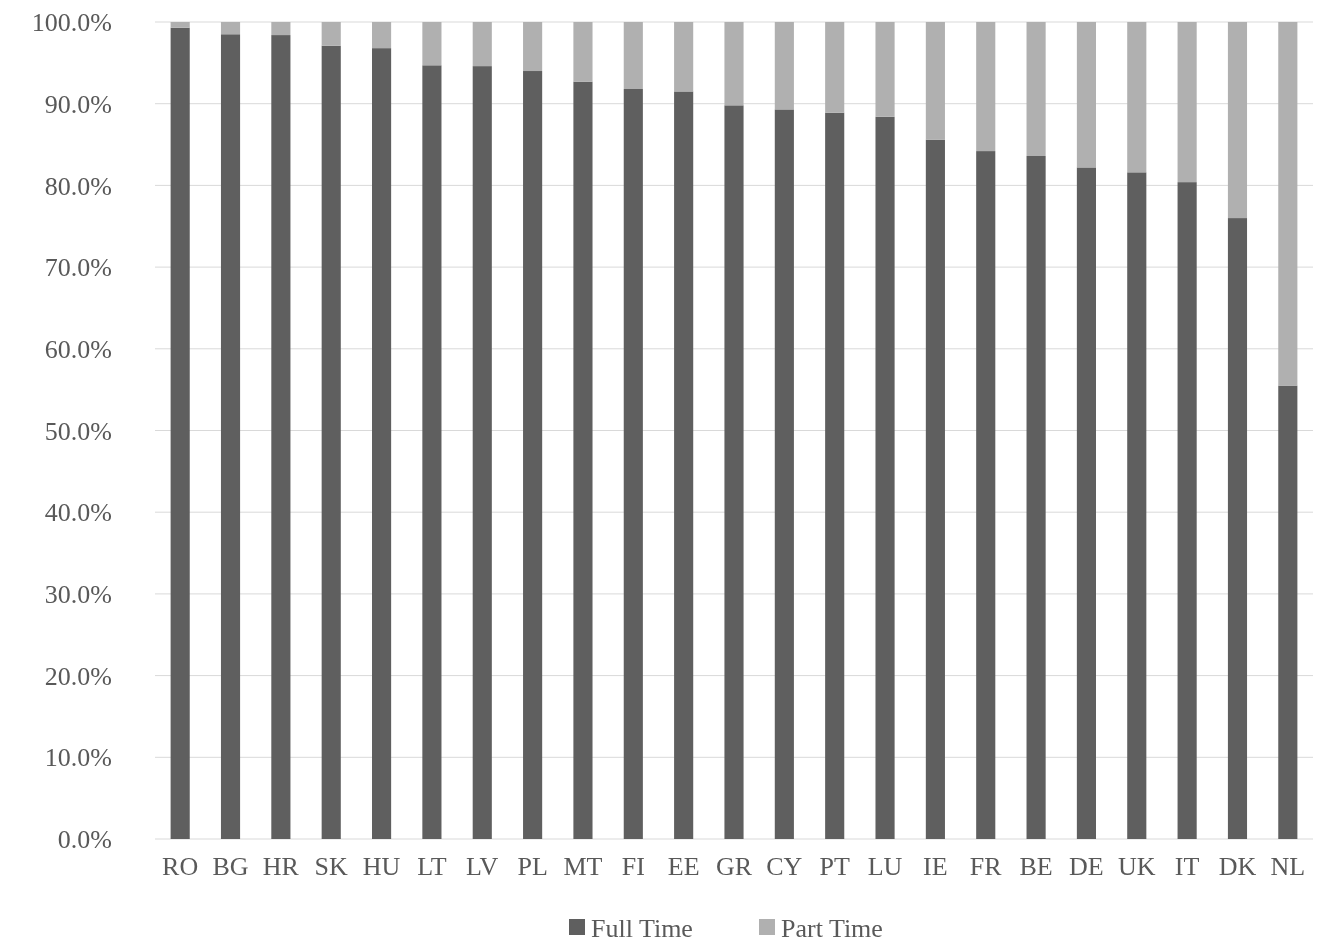  Describe the element at coordinates (784, 866) in the screenshot. I see `x-tick-label: CY` at that location.